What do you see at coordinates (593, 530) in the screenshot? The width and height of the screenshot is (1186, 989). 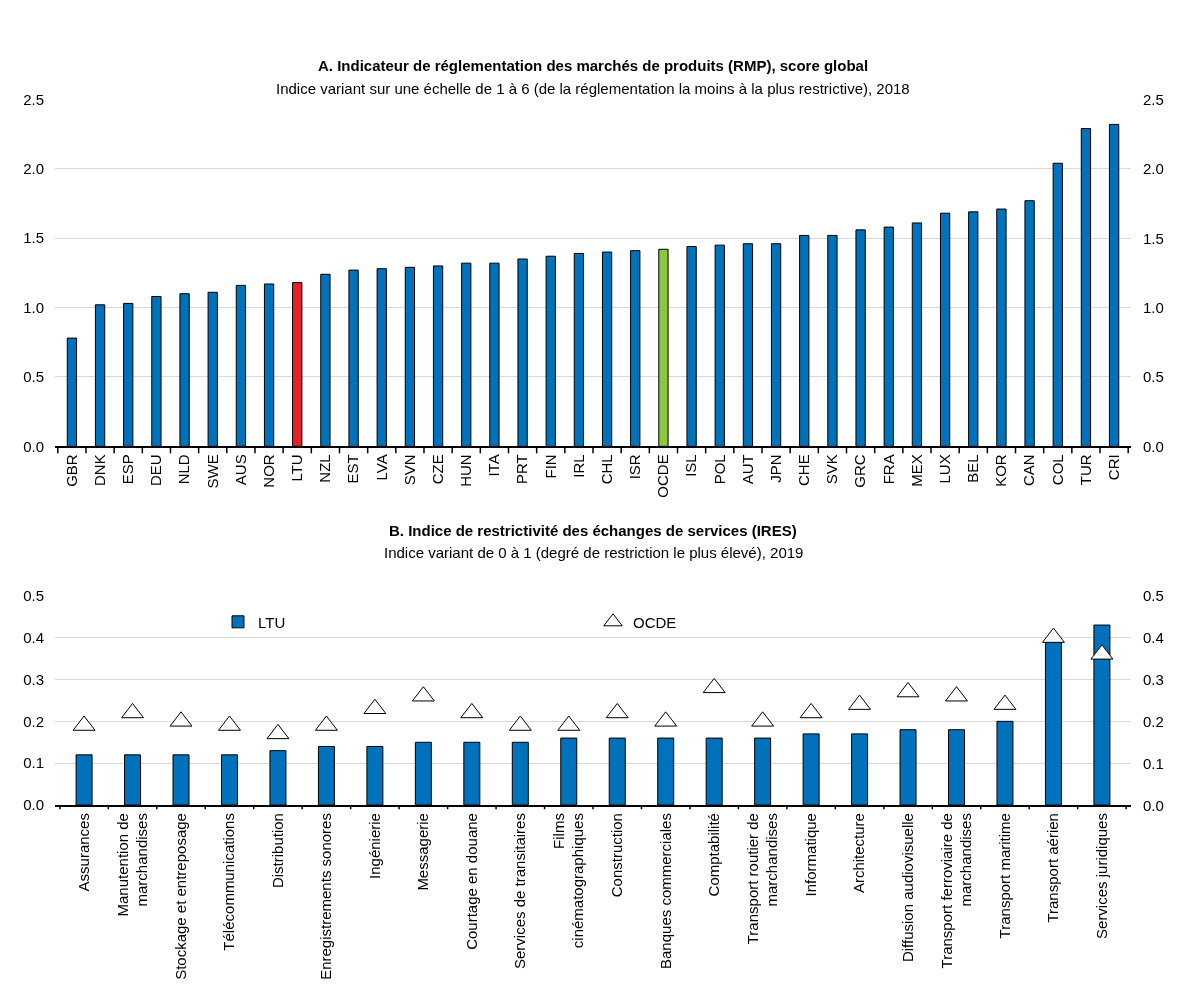 I see `chart-title: B. Indice de restrictivité des échanges de services (IRES)` at bounding box center [593, 530].